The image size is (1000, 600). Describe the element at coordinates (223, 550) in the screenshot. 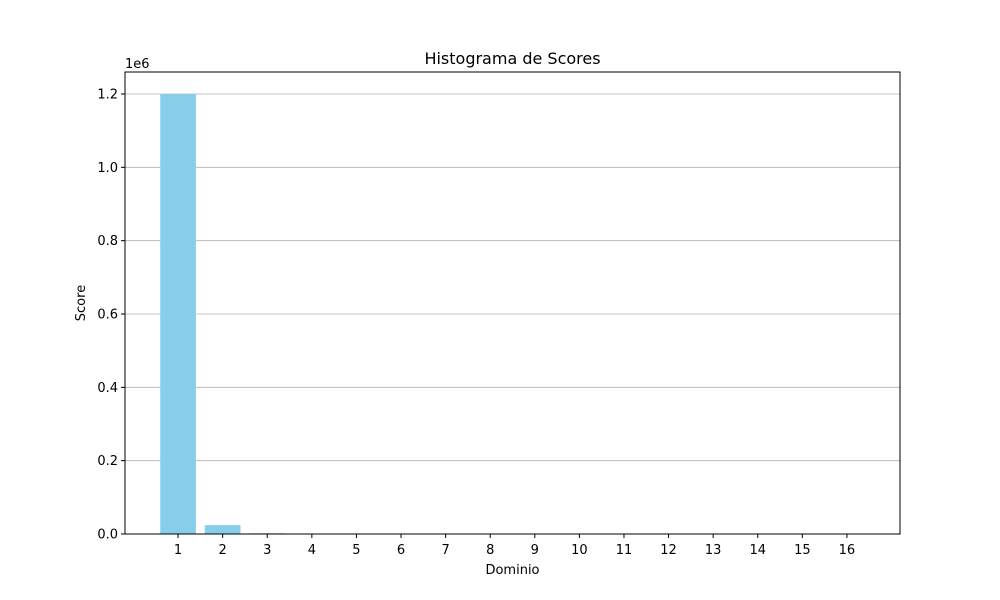

I see `x-tick-label: 2` at that location.